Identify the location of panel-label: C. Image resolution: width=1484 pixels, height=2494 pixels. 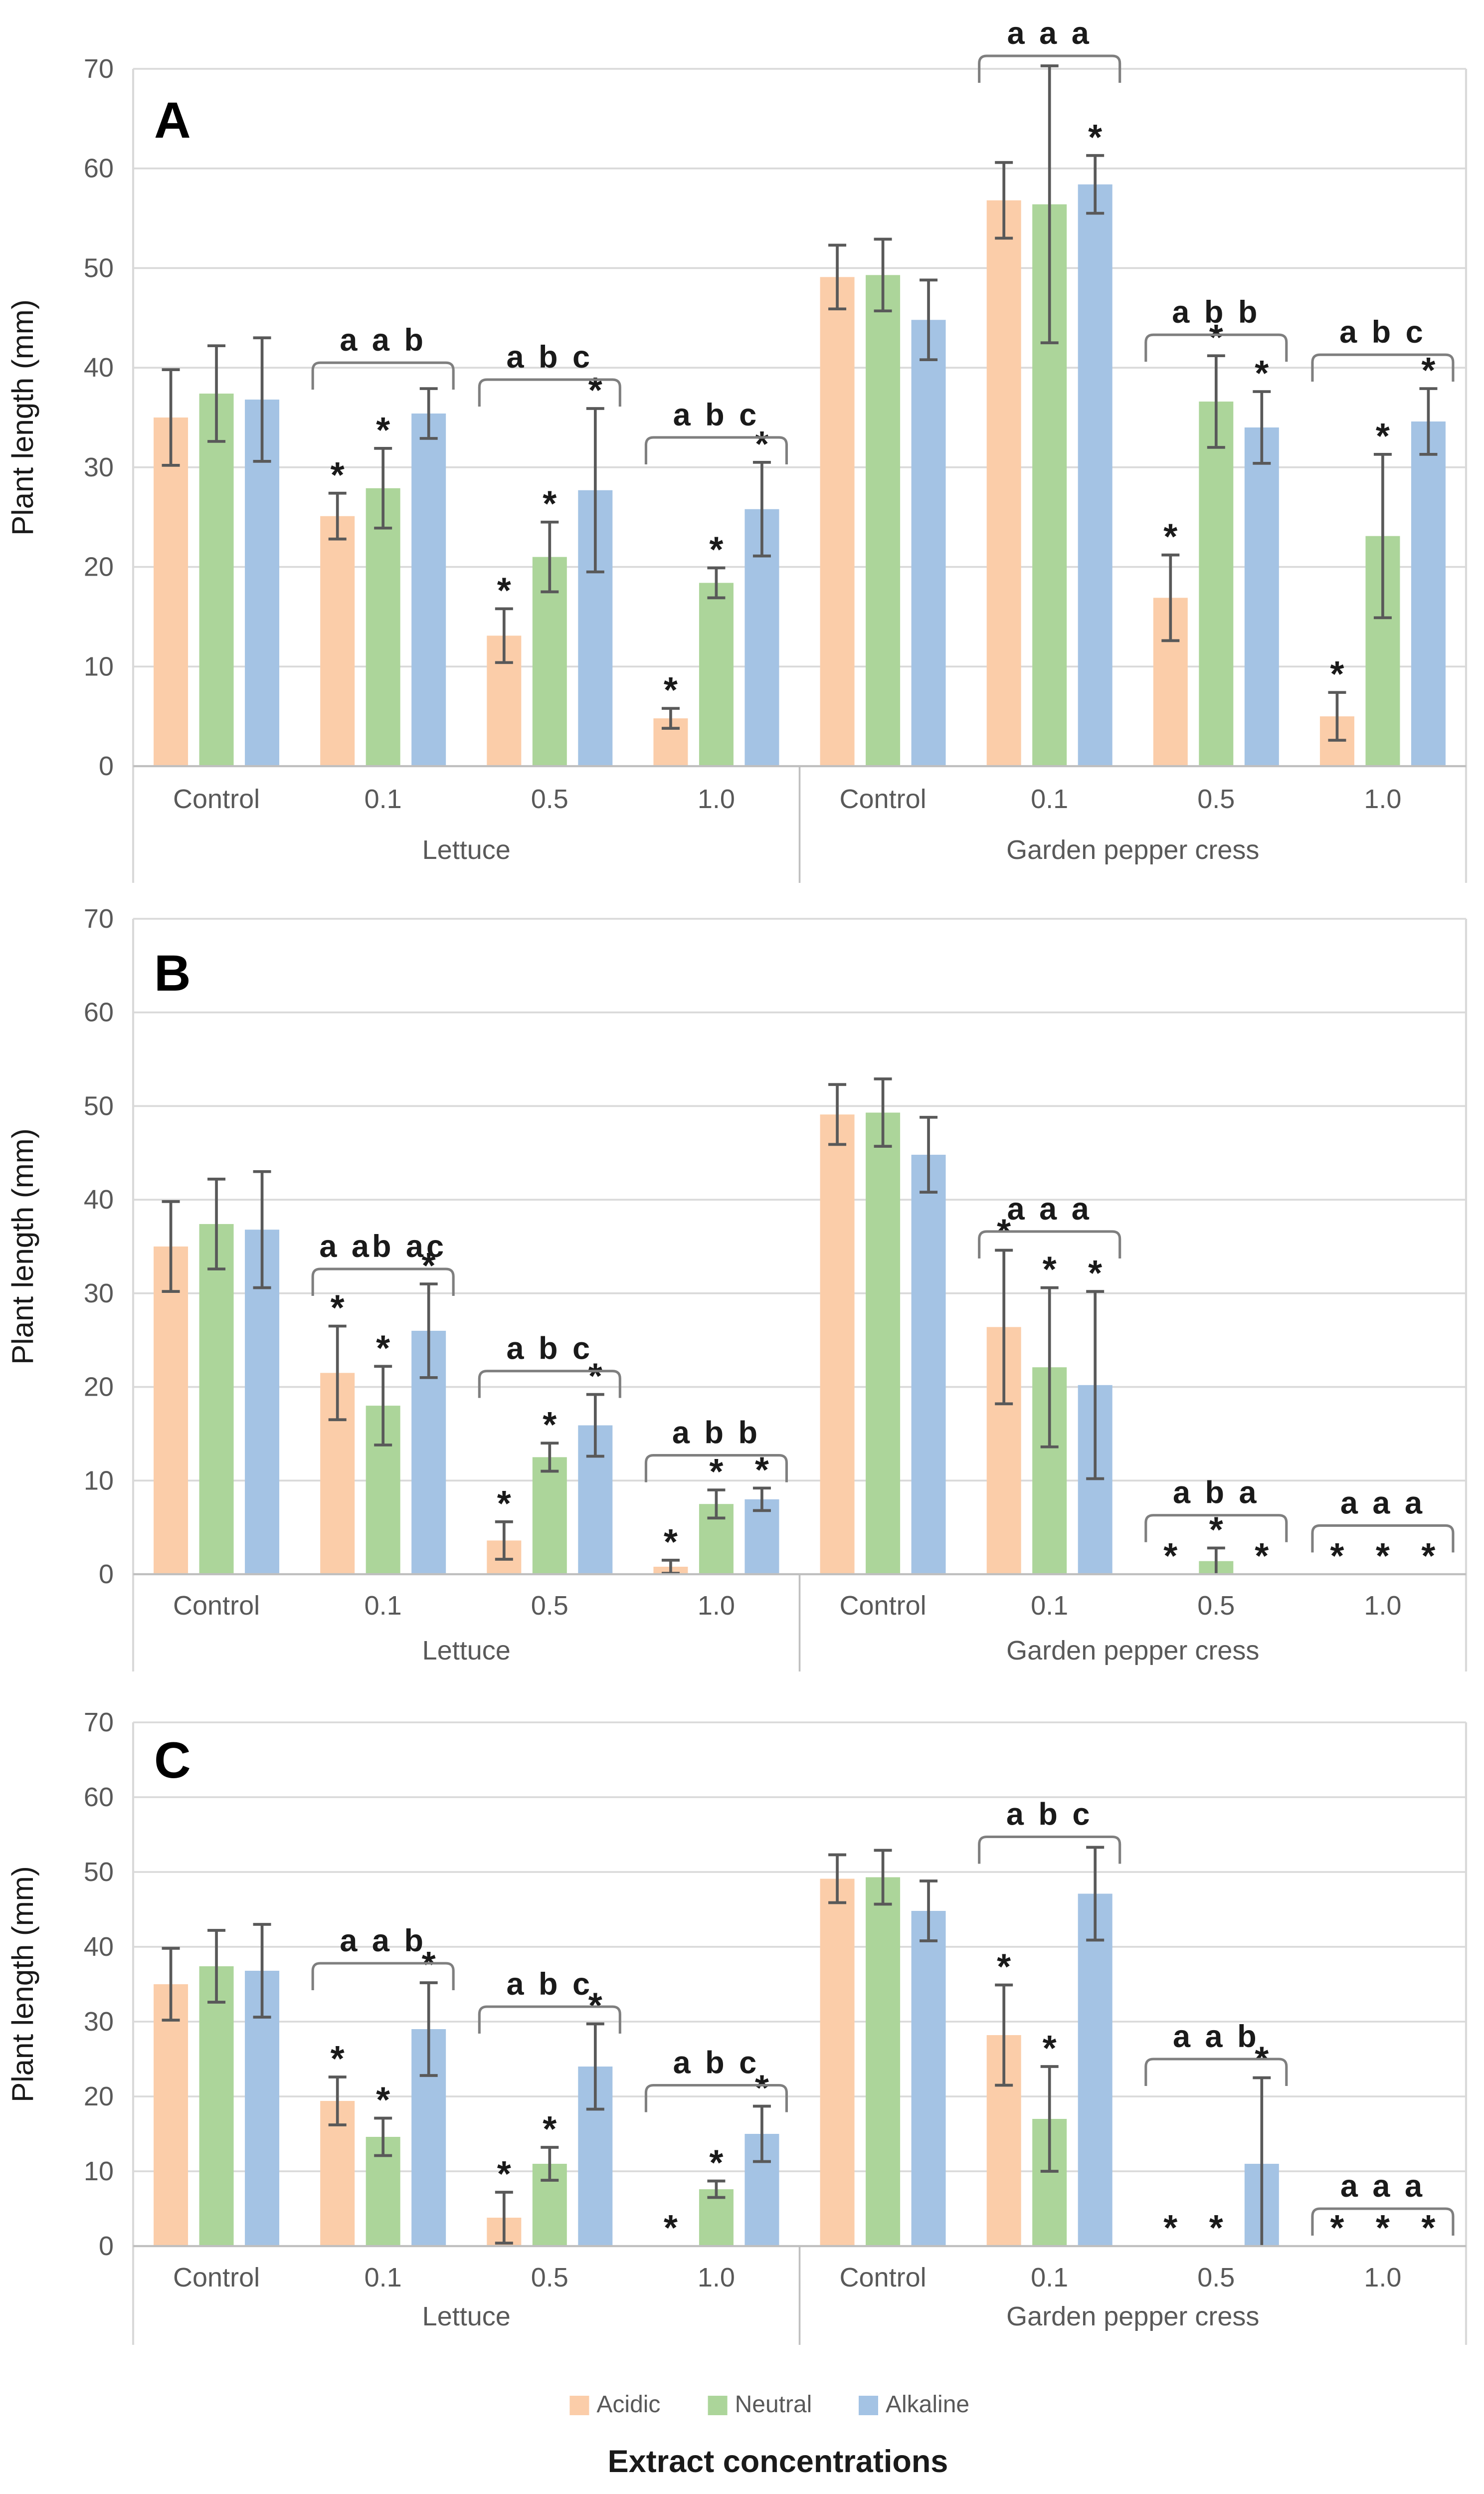
(172, 1760).